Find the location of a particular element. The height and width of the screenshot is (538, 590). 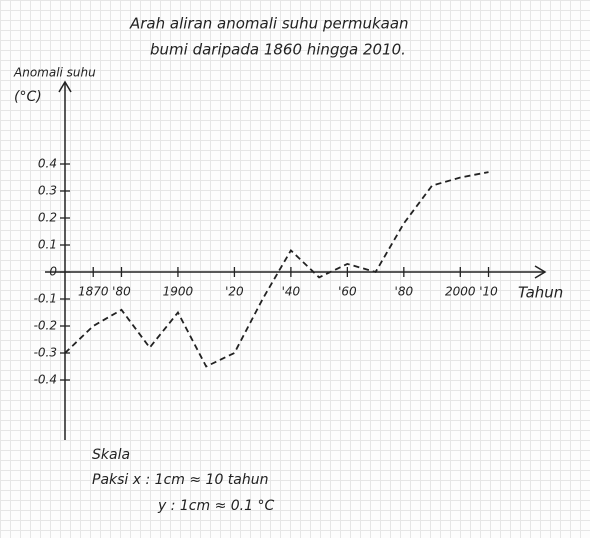

annotation: Paksi x : 1cm ≈ 10 tahun is located at coordinates (180, 480).